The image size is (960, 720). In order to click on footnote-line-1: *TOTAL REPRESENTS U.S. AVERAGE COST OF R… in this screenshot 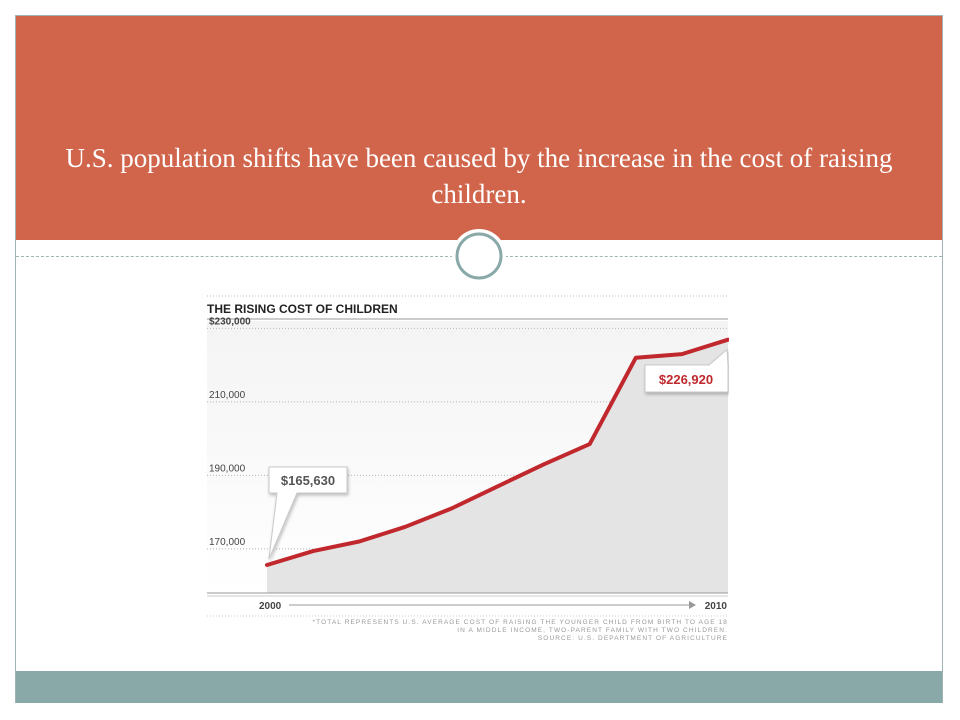, I will do `click(520, 622)`.